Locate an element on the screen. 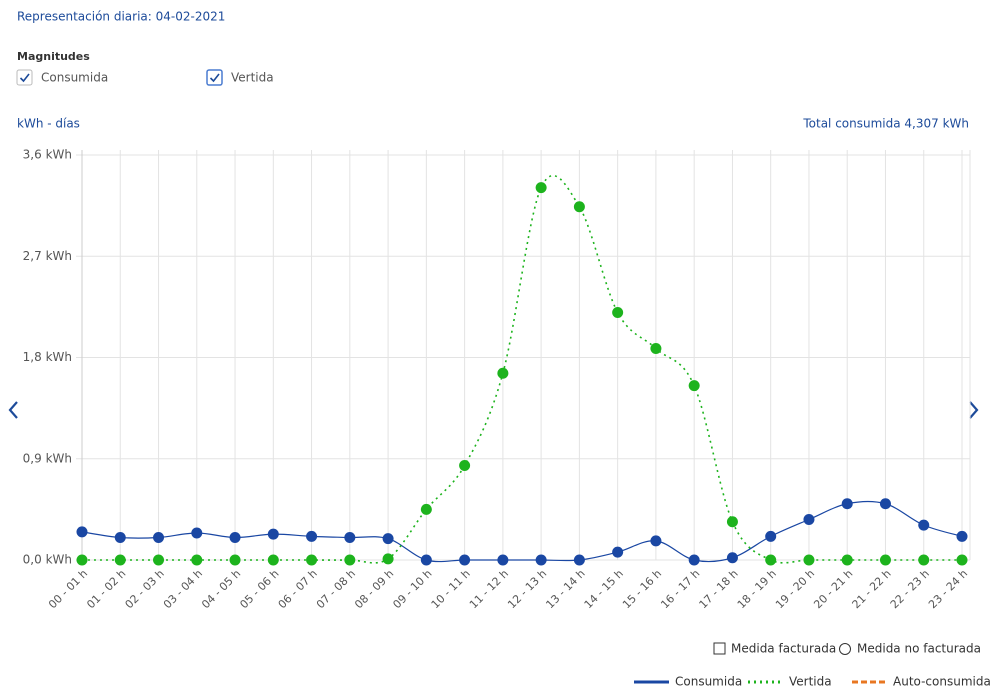 The height and width of the screenshot is (700, 1000). x-tick-label: 13 - 14 h is located at coordinates (565, 589).